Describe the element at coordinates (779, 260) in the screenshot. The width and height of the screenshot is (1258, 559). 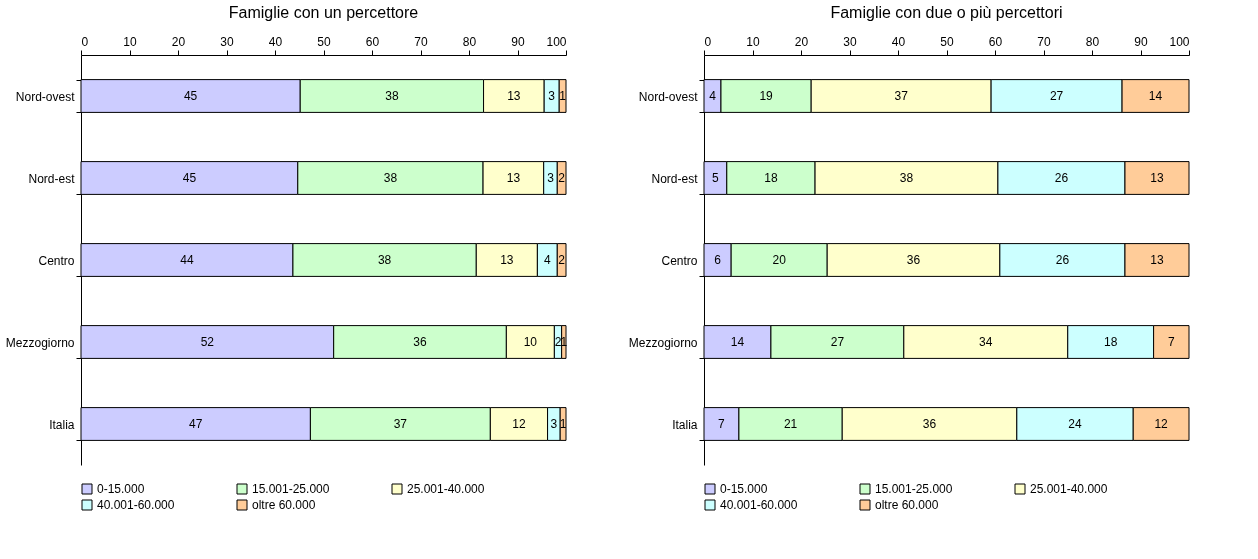
I see `data-label: 20` at that location.